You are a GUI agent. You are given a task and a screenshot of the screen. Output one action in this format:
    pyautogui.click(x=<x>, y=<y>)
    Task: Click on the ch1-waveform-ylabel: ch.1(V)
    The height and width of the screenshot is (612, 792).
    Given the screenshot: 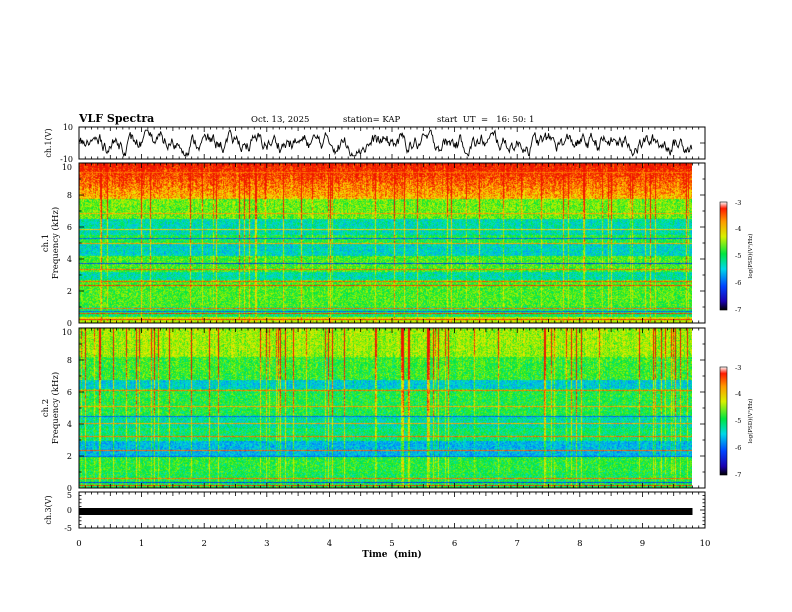 What is the action you would take?
    pyautogui.click(x=48, y=142)
    